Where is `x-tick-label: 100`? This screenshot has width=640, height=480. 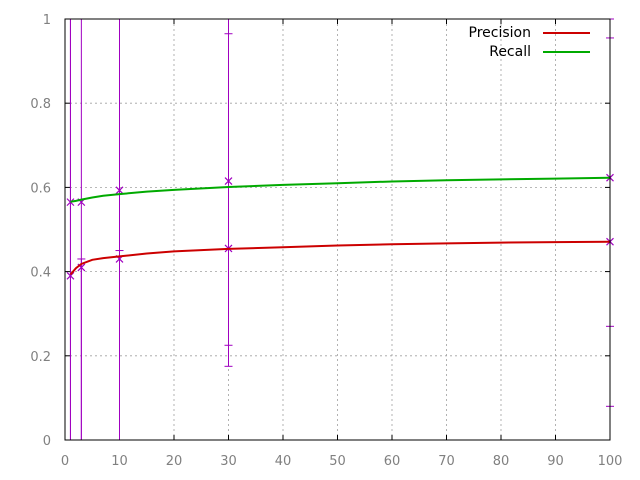
x-tick-label: 100 is located at coordinates (610, 461).